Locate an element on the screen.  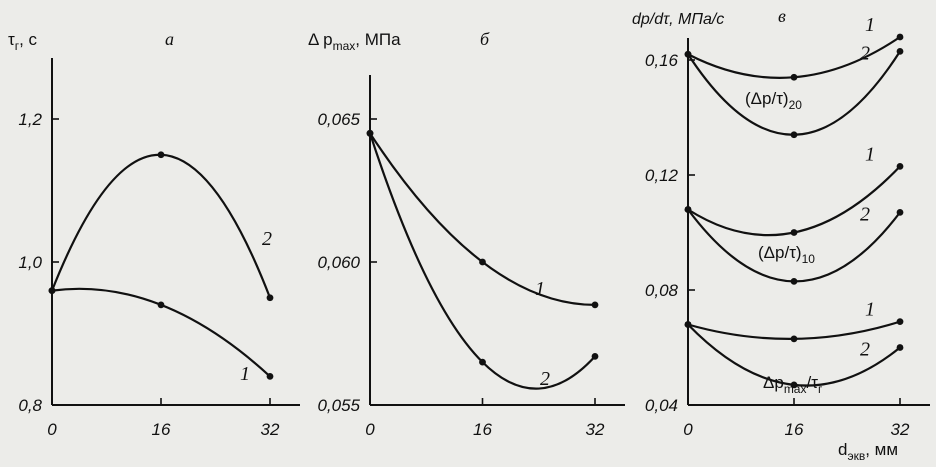
y-tick-label: 0,12 is located at coordinates (662, 175).